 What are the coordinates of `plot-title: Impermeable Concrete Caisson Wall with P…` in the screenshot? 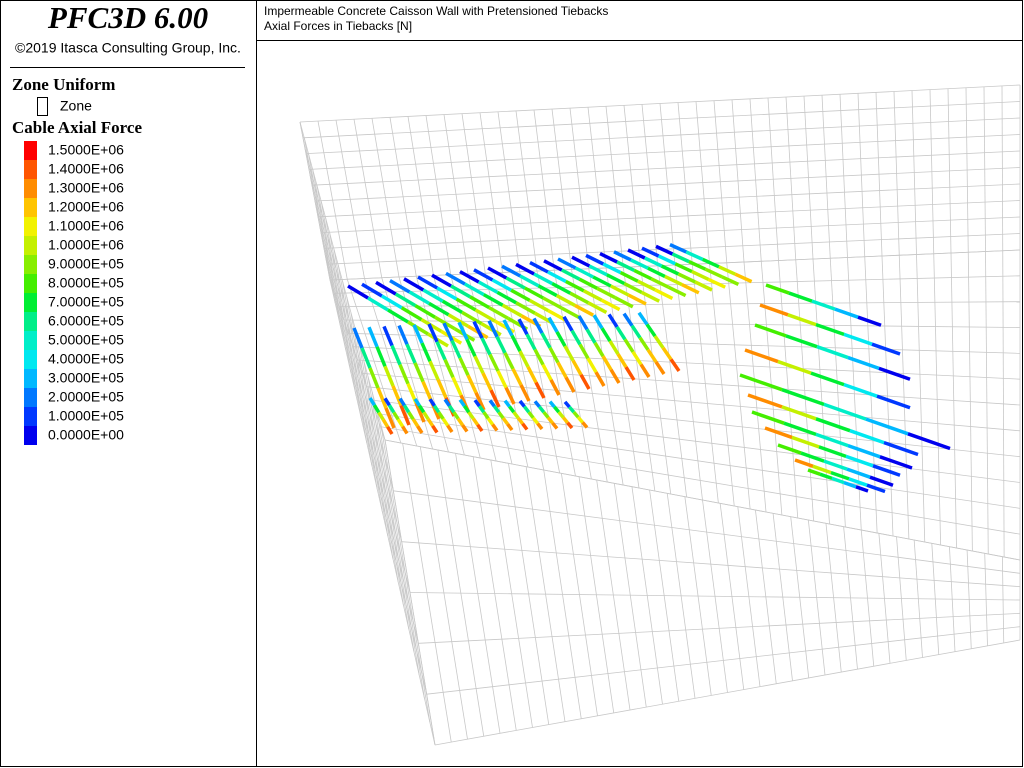 It's located at (436, 11).